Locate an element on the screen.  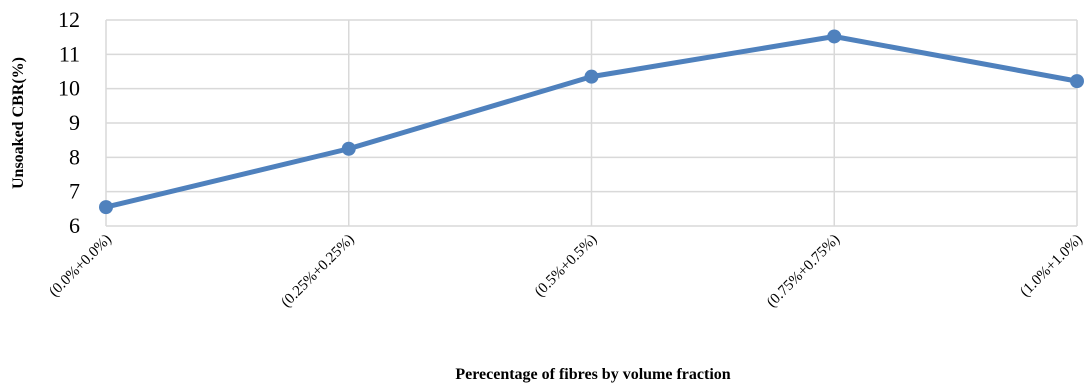
y-axis-title: Unsoaked CBR(%) is located at coordinates (18, 123).